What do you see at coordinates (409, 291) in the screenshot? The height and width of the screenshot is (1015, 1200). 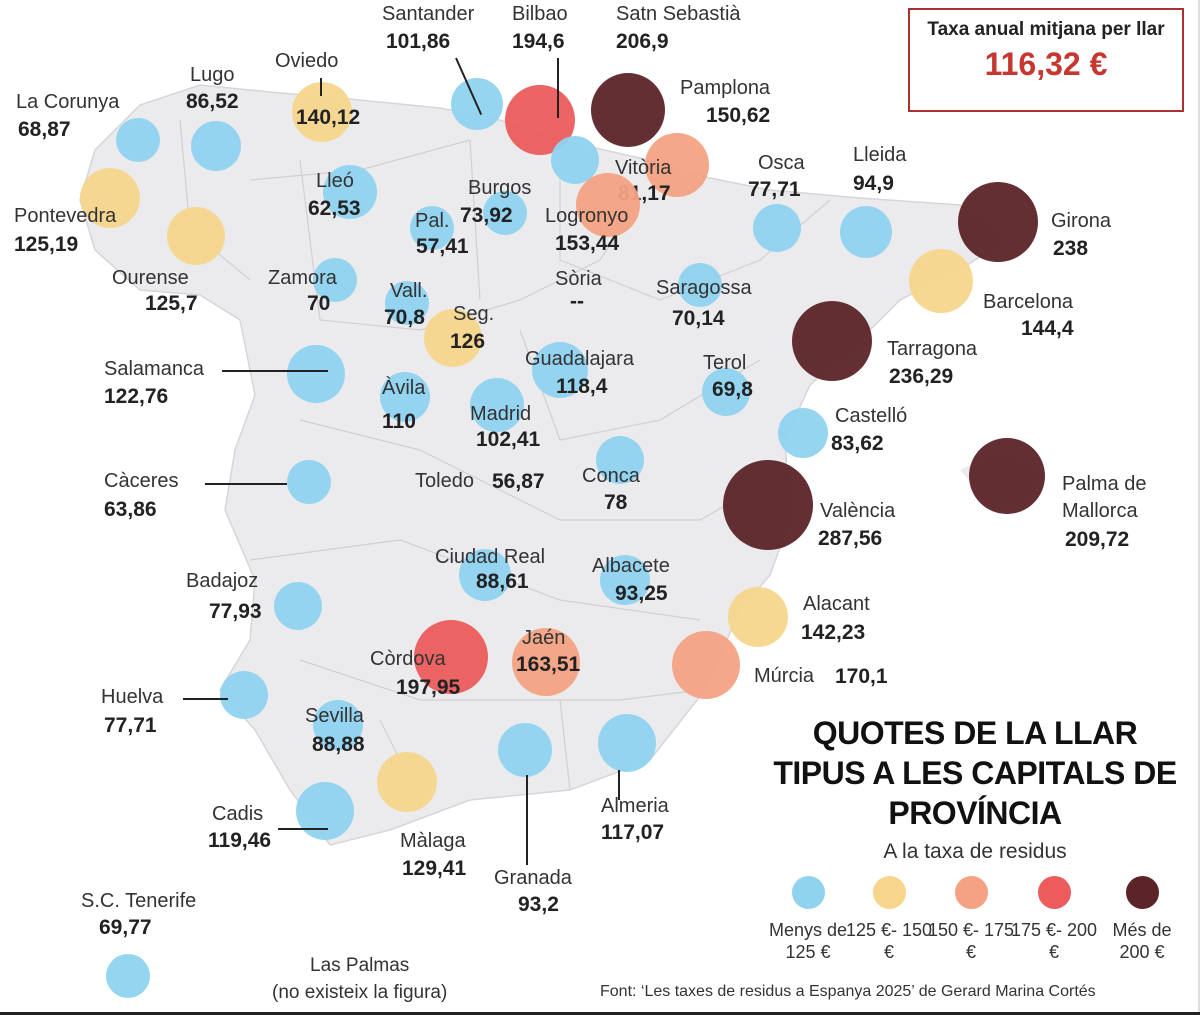 I see `city-name: Vall.` at bounding box center [409, 291].